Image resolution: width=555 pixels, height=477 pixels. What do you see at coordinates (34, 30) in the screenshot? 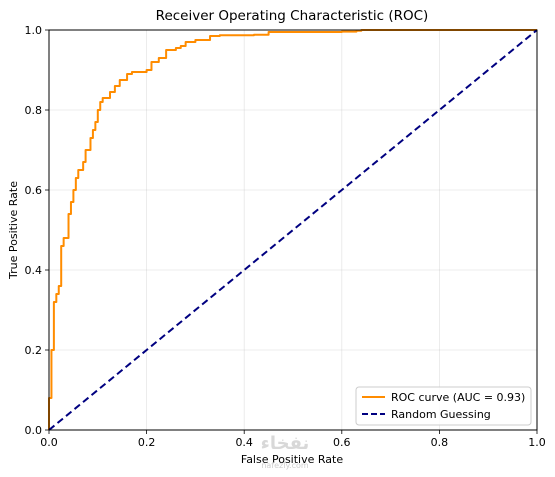
I see `y-tick-label: 1.0` at bounding box center [34, 30].